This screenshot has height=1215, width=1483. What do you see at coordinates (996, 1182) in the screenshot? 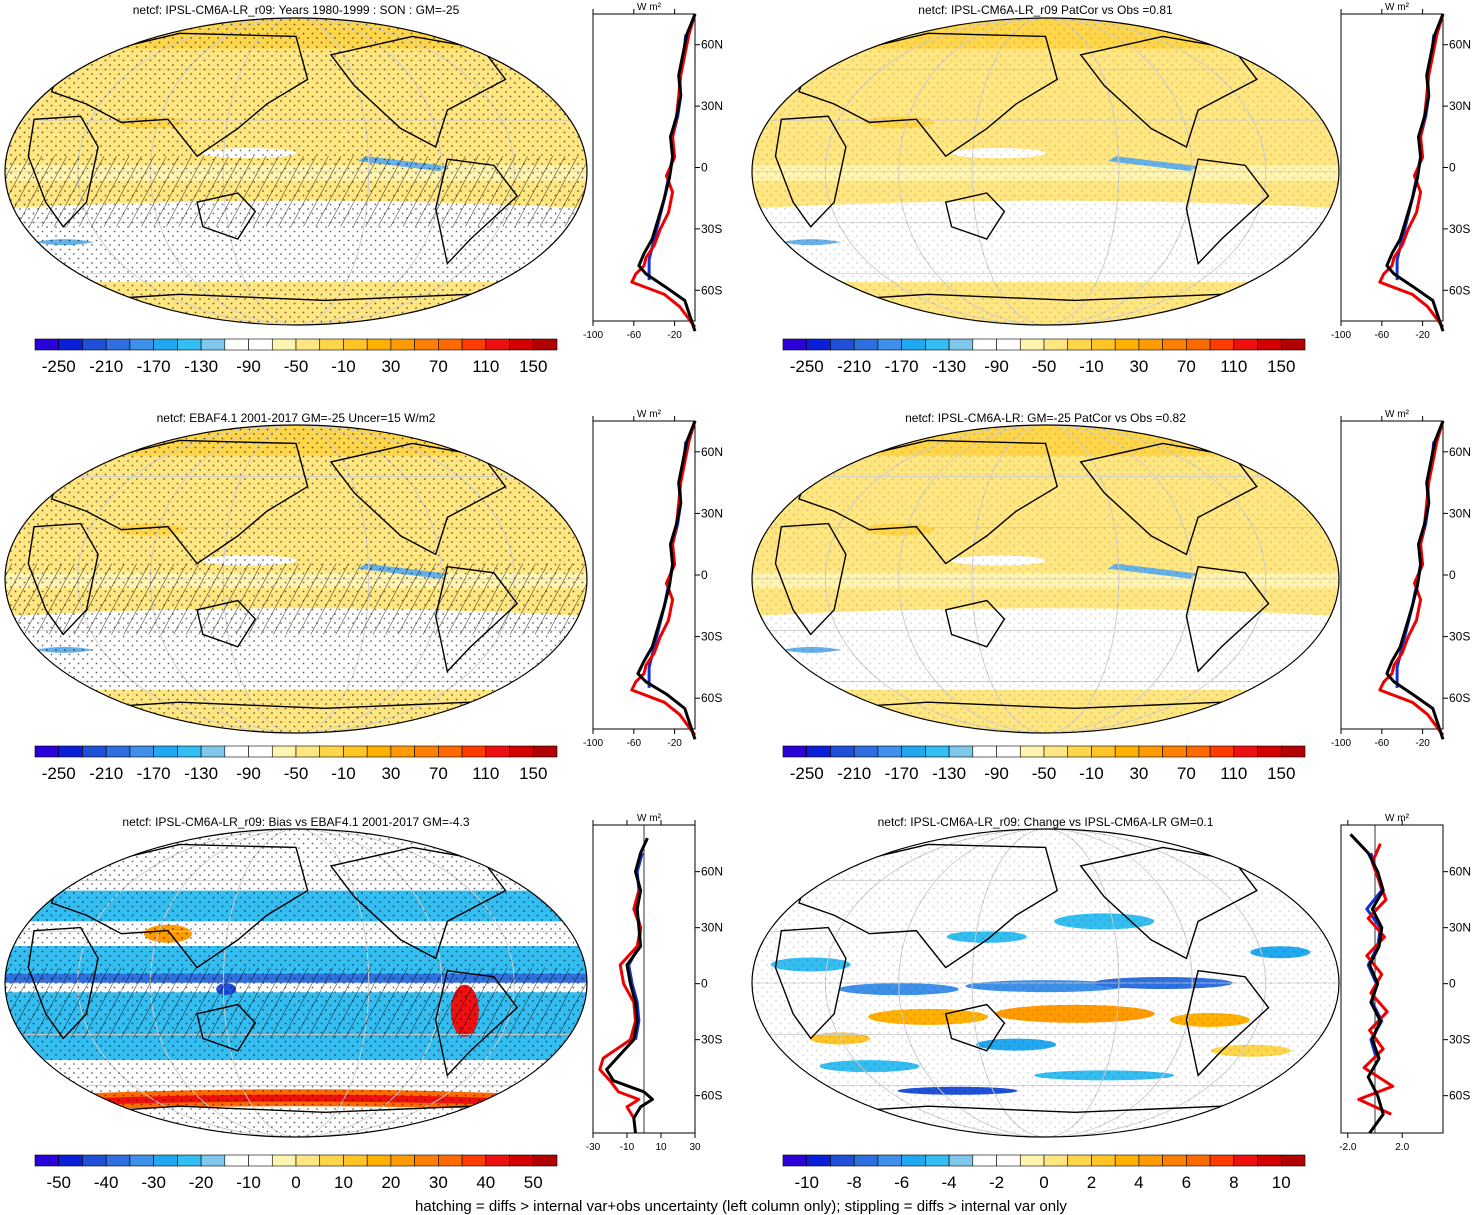
I see `colorbar-tick-label: -2` at bounding box center [996, 1182].